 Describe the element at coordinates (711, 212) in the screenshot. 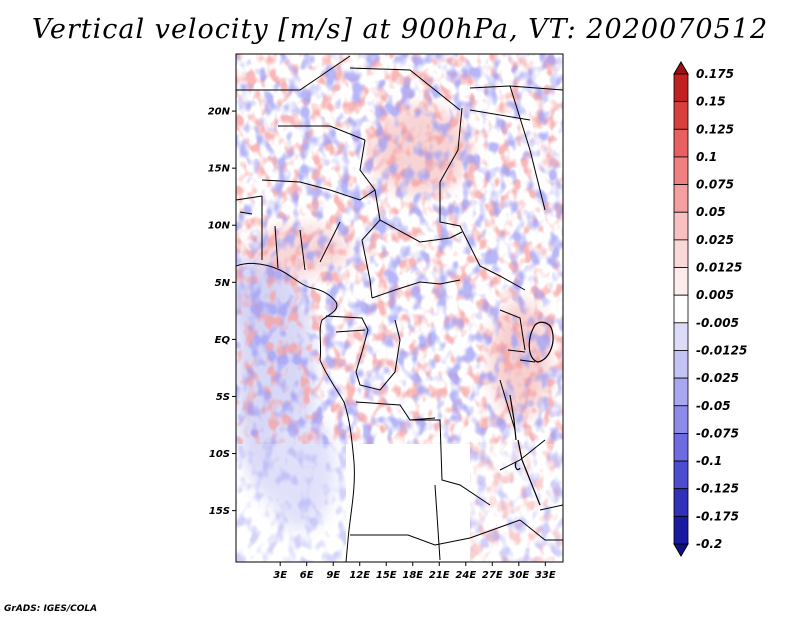

I see `colorbar-label: 0.05` at that location.